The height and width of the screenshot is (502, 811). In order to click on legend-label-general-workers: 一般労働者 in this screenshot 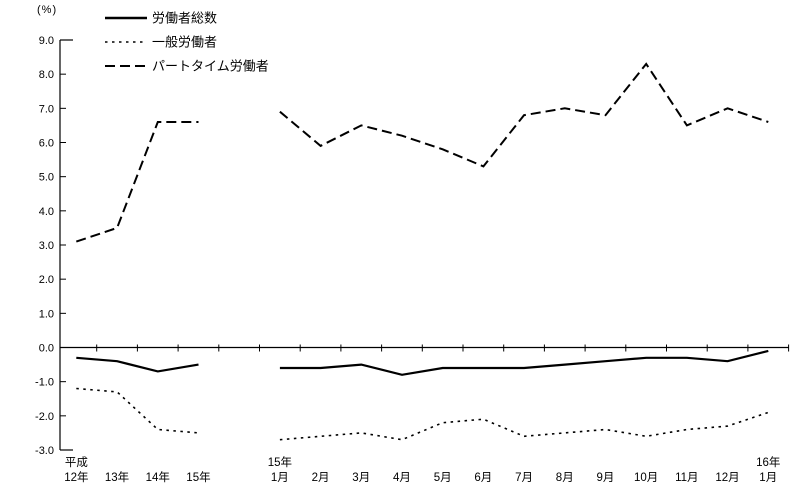, I will do `click(184, 42)`.